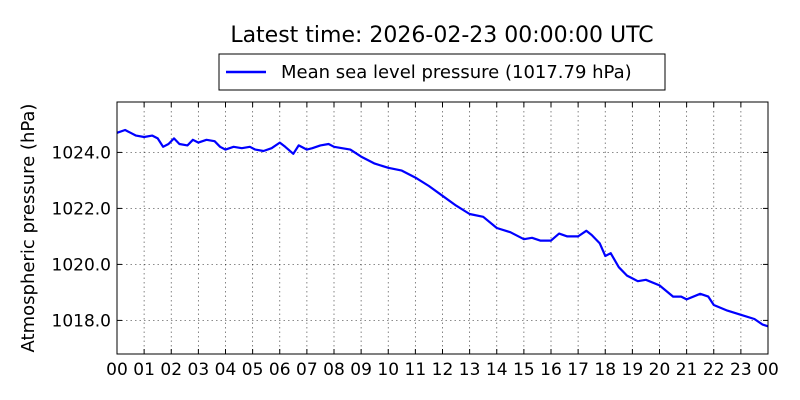 The height and width of the screenshot is (400, 800). Describe the element at coordinates (280, 370) in the screenshot. I see `x-tick-label: 06` at that location.